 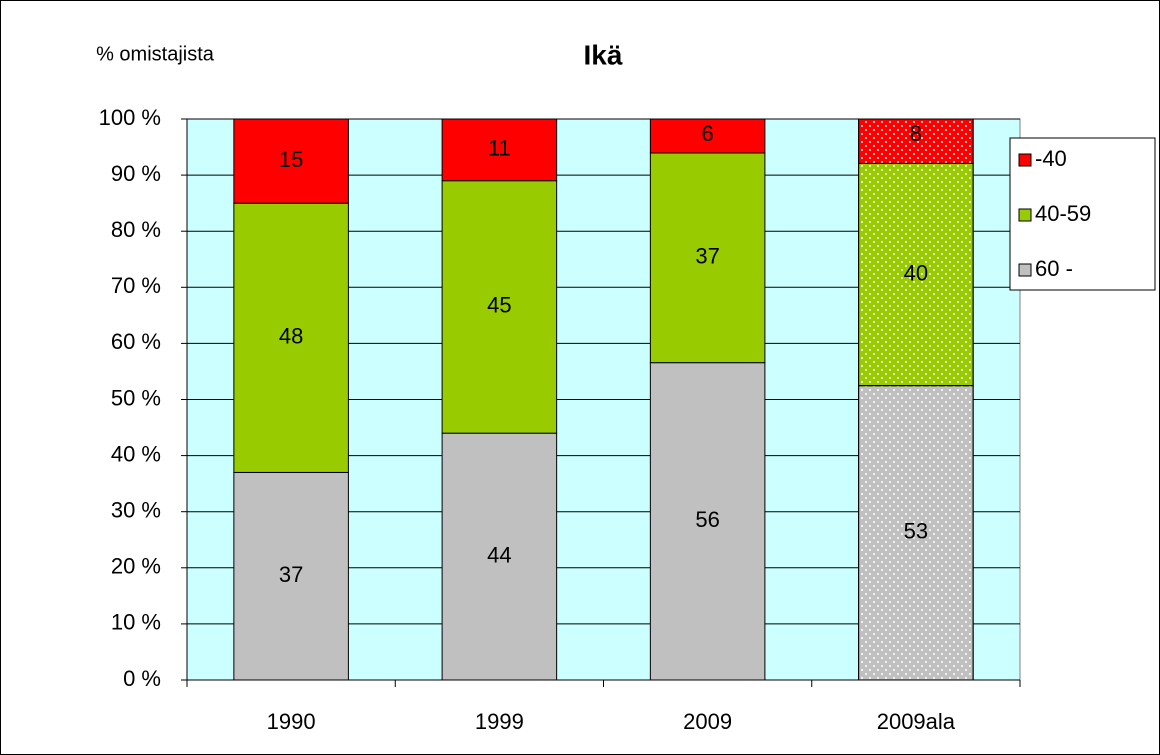 I want to click on y-tick-label: 30 %, so click(x=136, y=510).